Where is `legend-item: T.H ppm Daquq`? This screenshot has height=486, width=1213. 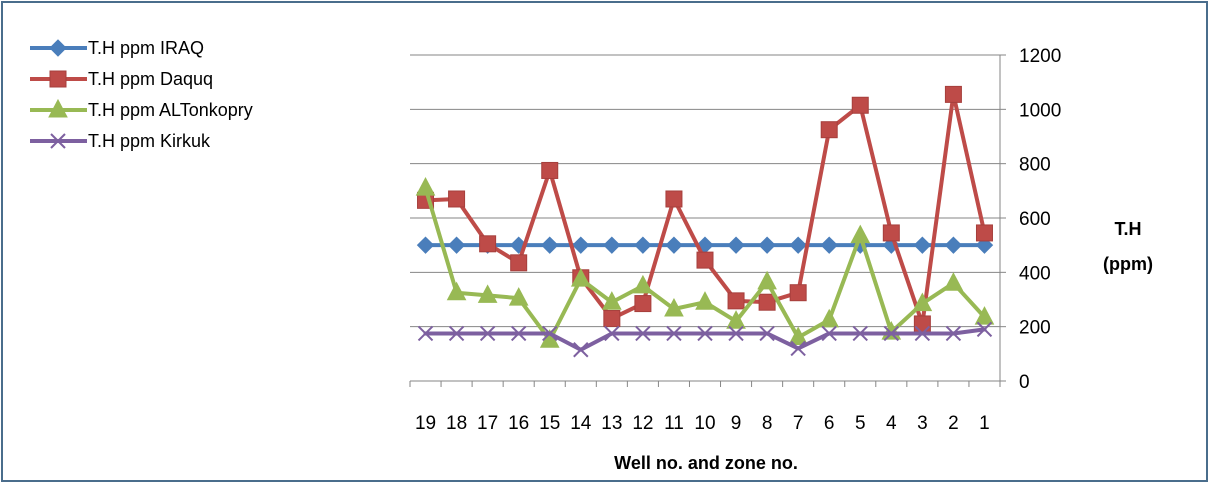 legend-item: T.H ppm Daquq is located at coordinates (121, 79).